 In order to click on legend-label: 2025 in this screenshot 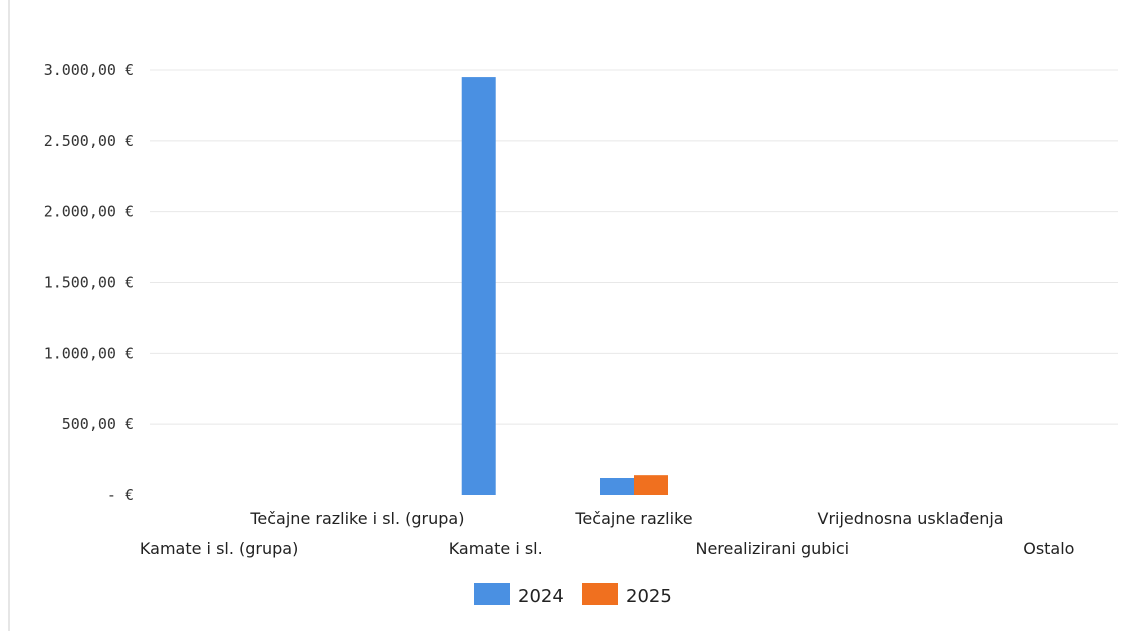, I will do `click(649, 596)`.